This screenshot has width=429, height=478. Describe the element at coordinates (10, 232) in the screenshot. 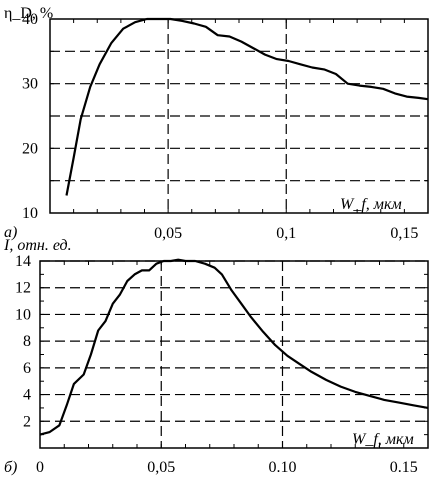

I see `panel-a-label: а)` at that location.